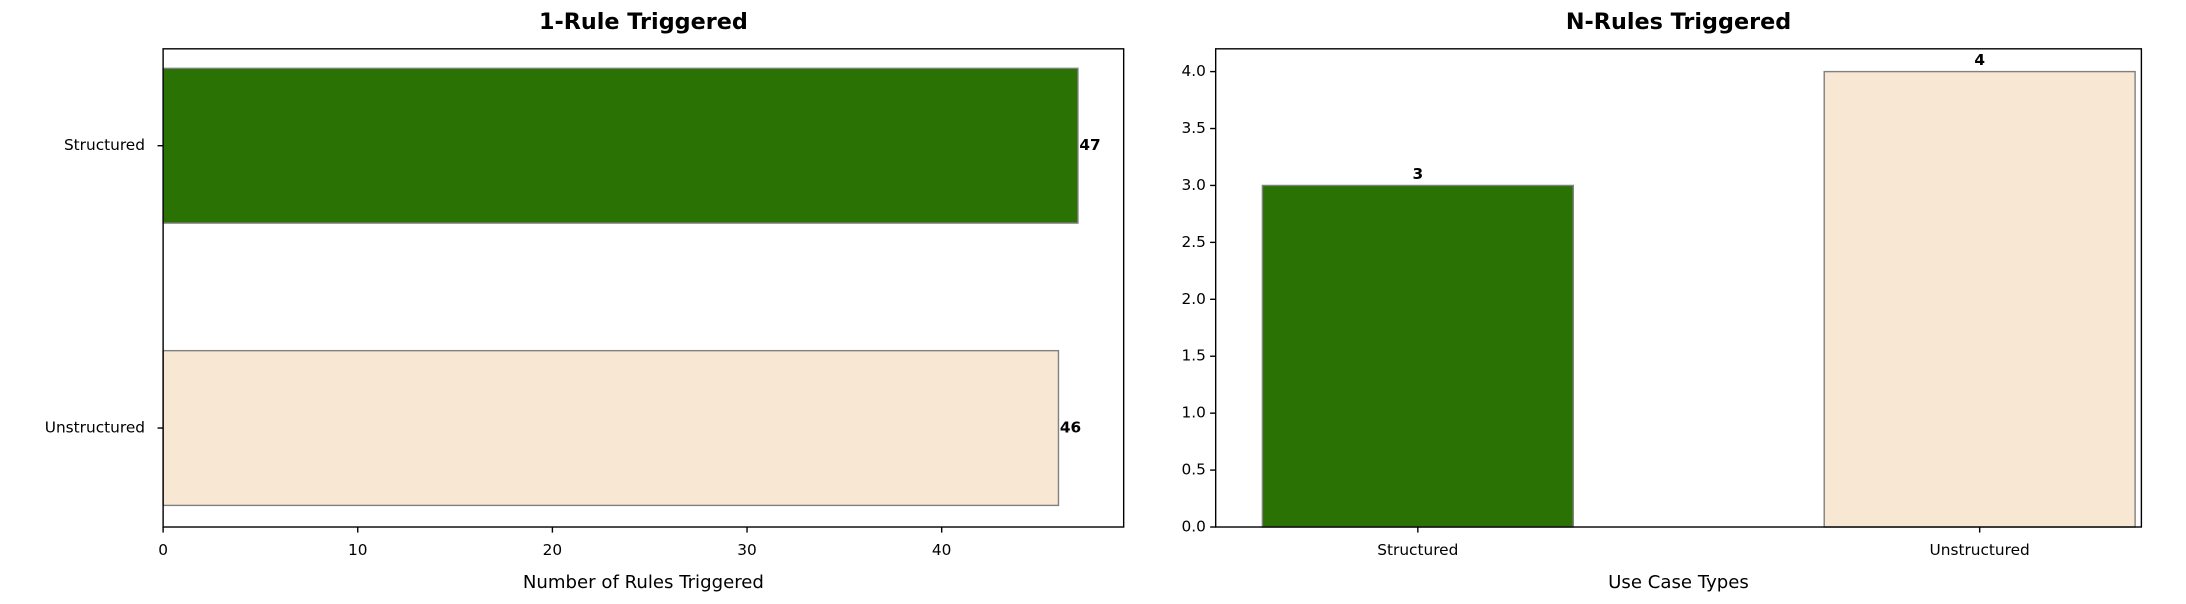  Describe the element at coordinates (1417, 550) in the screenshot. I see `x-tick-label: Structured` at that location.